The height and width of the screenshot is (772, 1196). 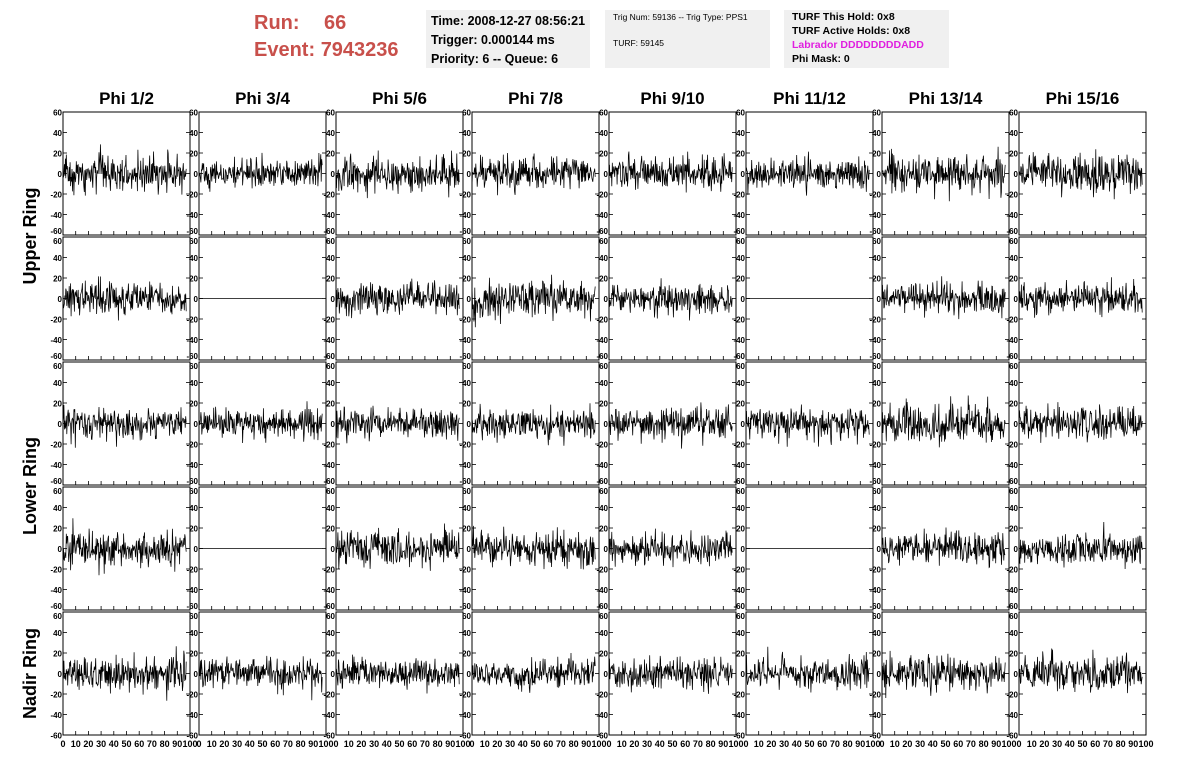 I want to click on x-tick-label: 0, so click(x=745, y=744).